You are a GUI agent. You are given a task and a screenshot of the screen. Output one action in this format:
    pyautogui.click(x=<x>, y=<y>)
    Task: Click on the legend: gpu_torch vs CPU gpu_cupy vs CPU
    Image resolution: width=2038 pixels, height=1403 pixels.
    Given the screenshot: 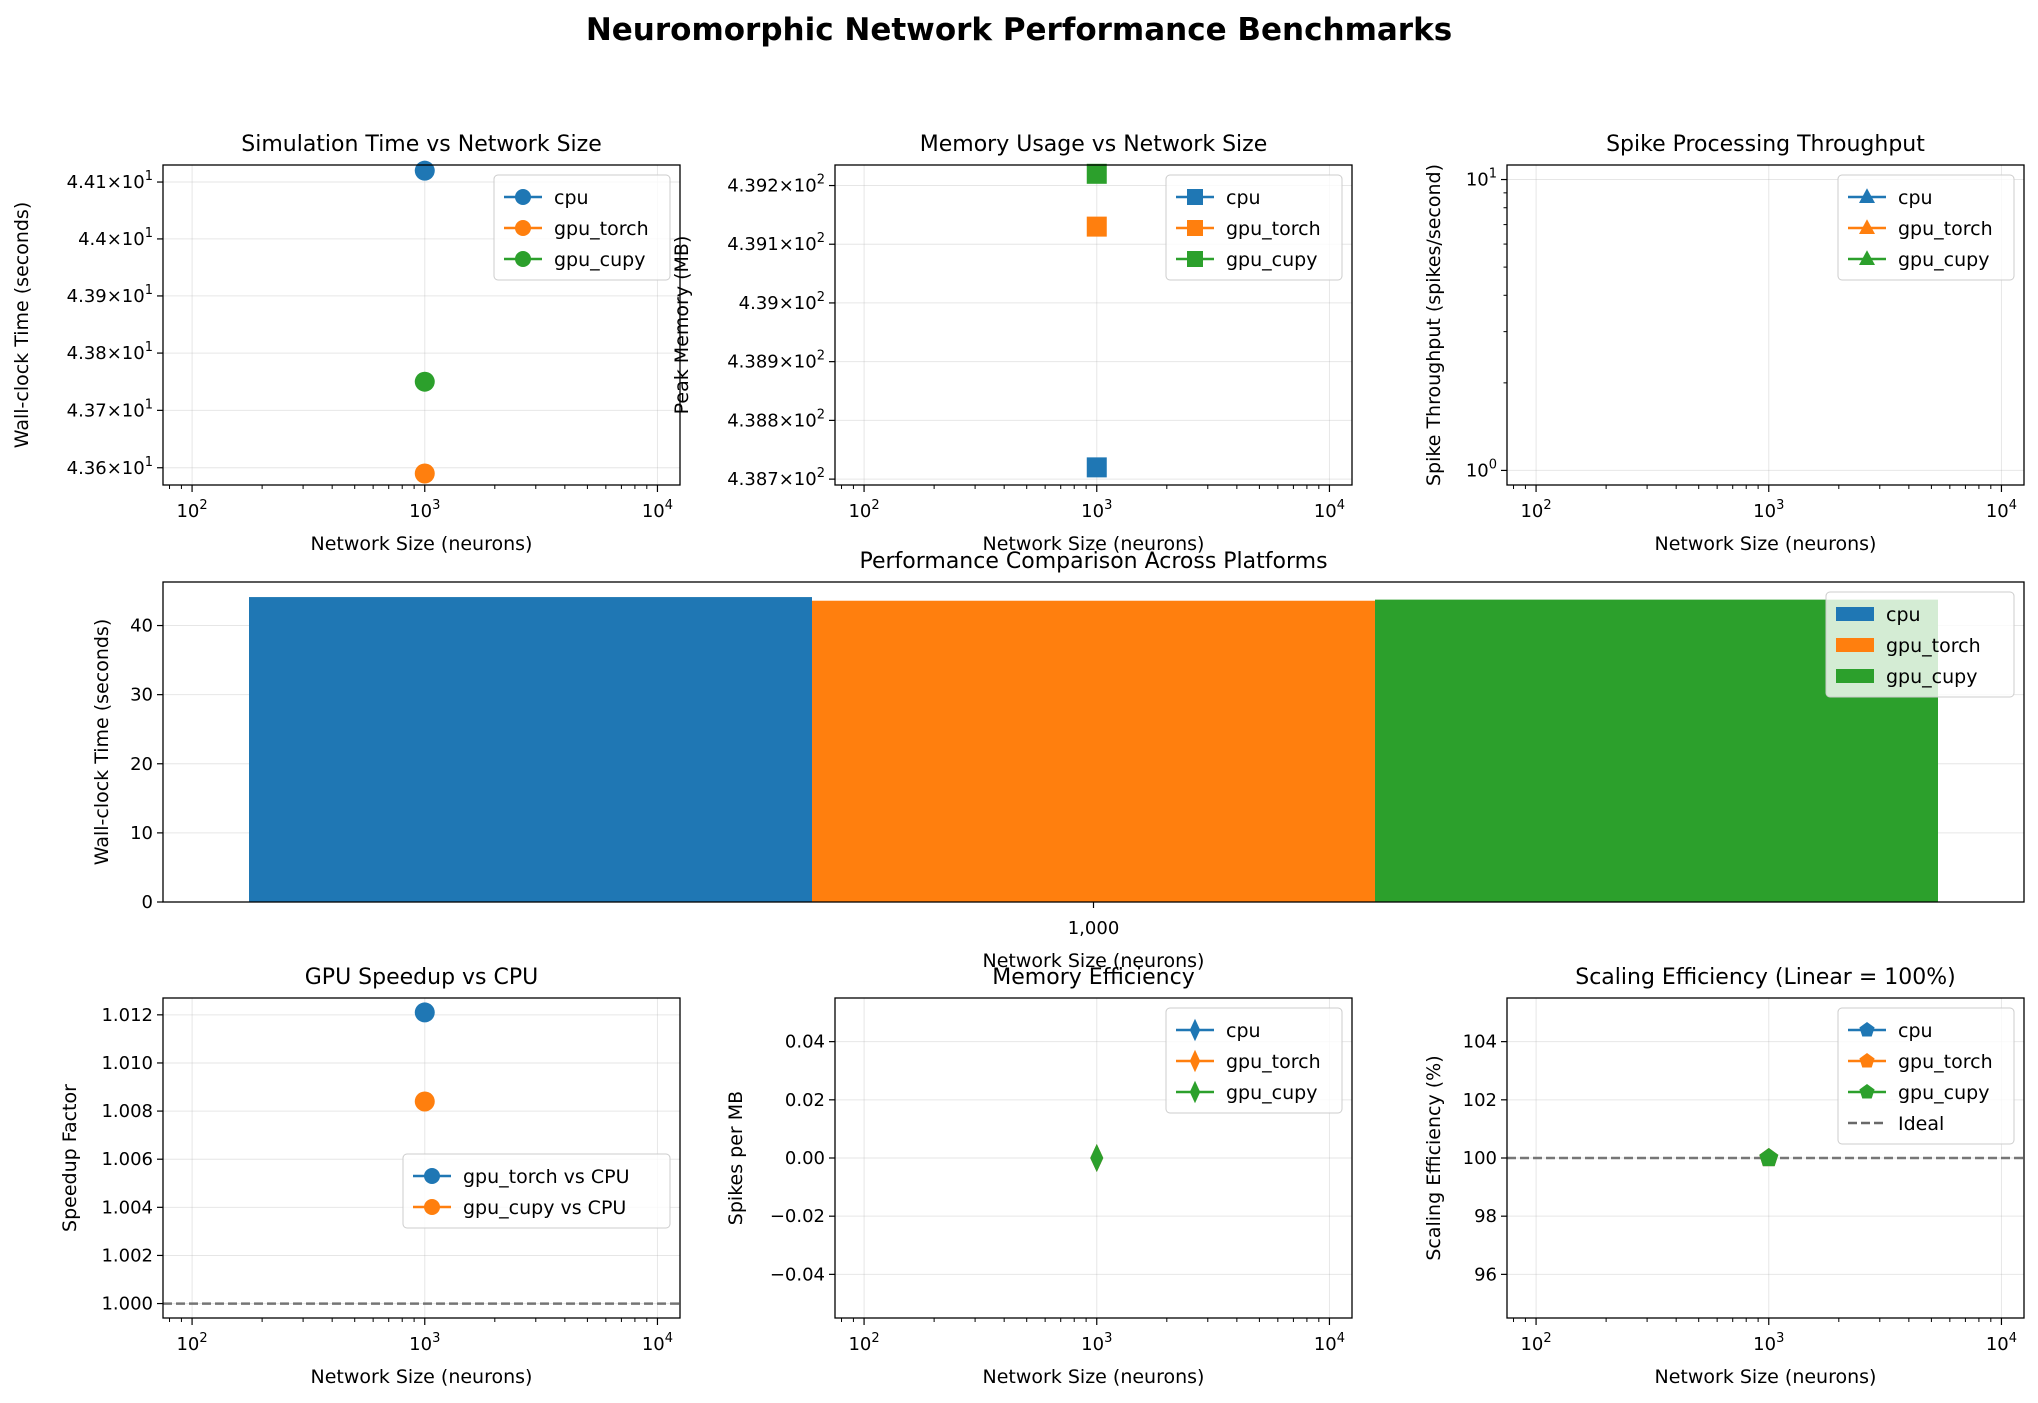 What is the action you would take?
    pyautogui.click(x=536, y=1191)
    